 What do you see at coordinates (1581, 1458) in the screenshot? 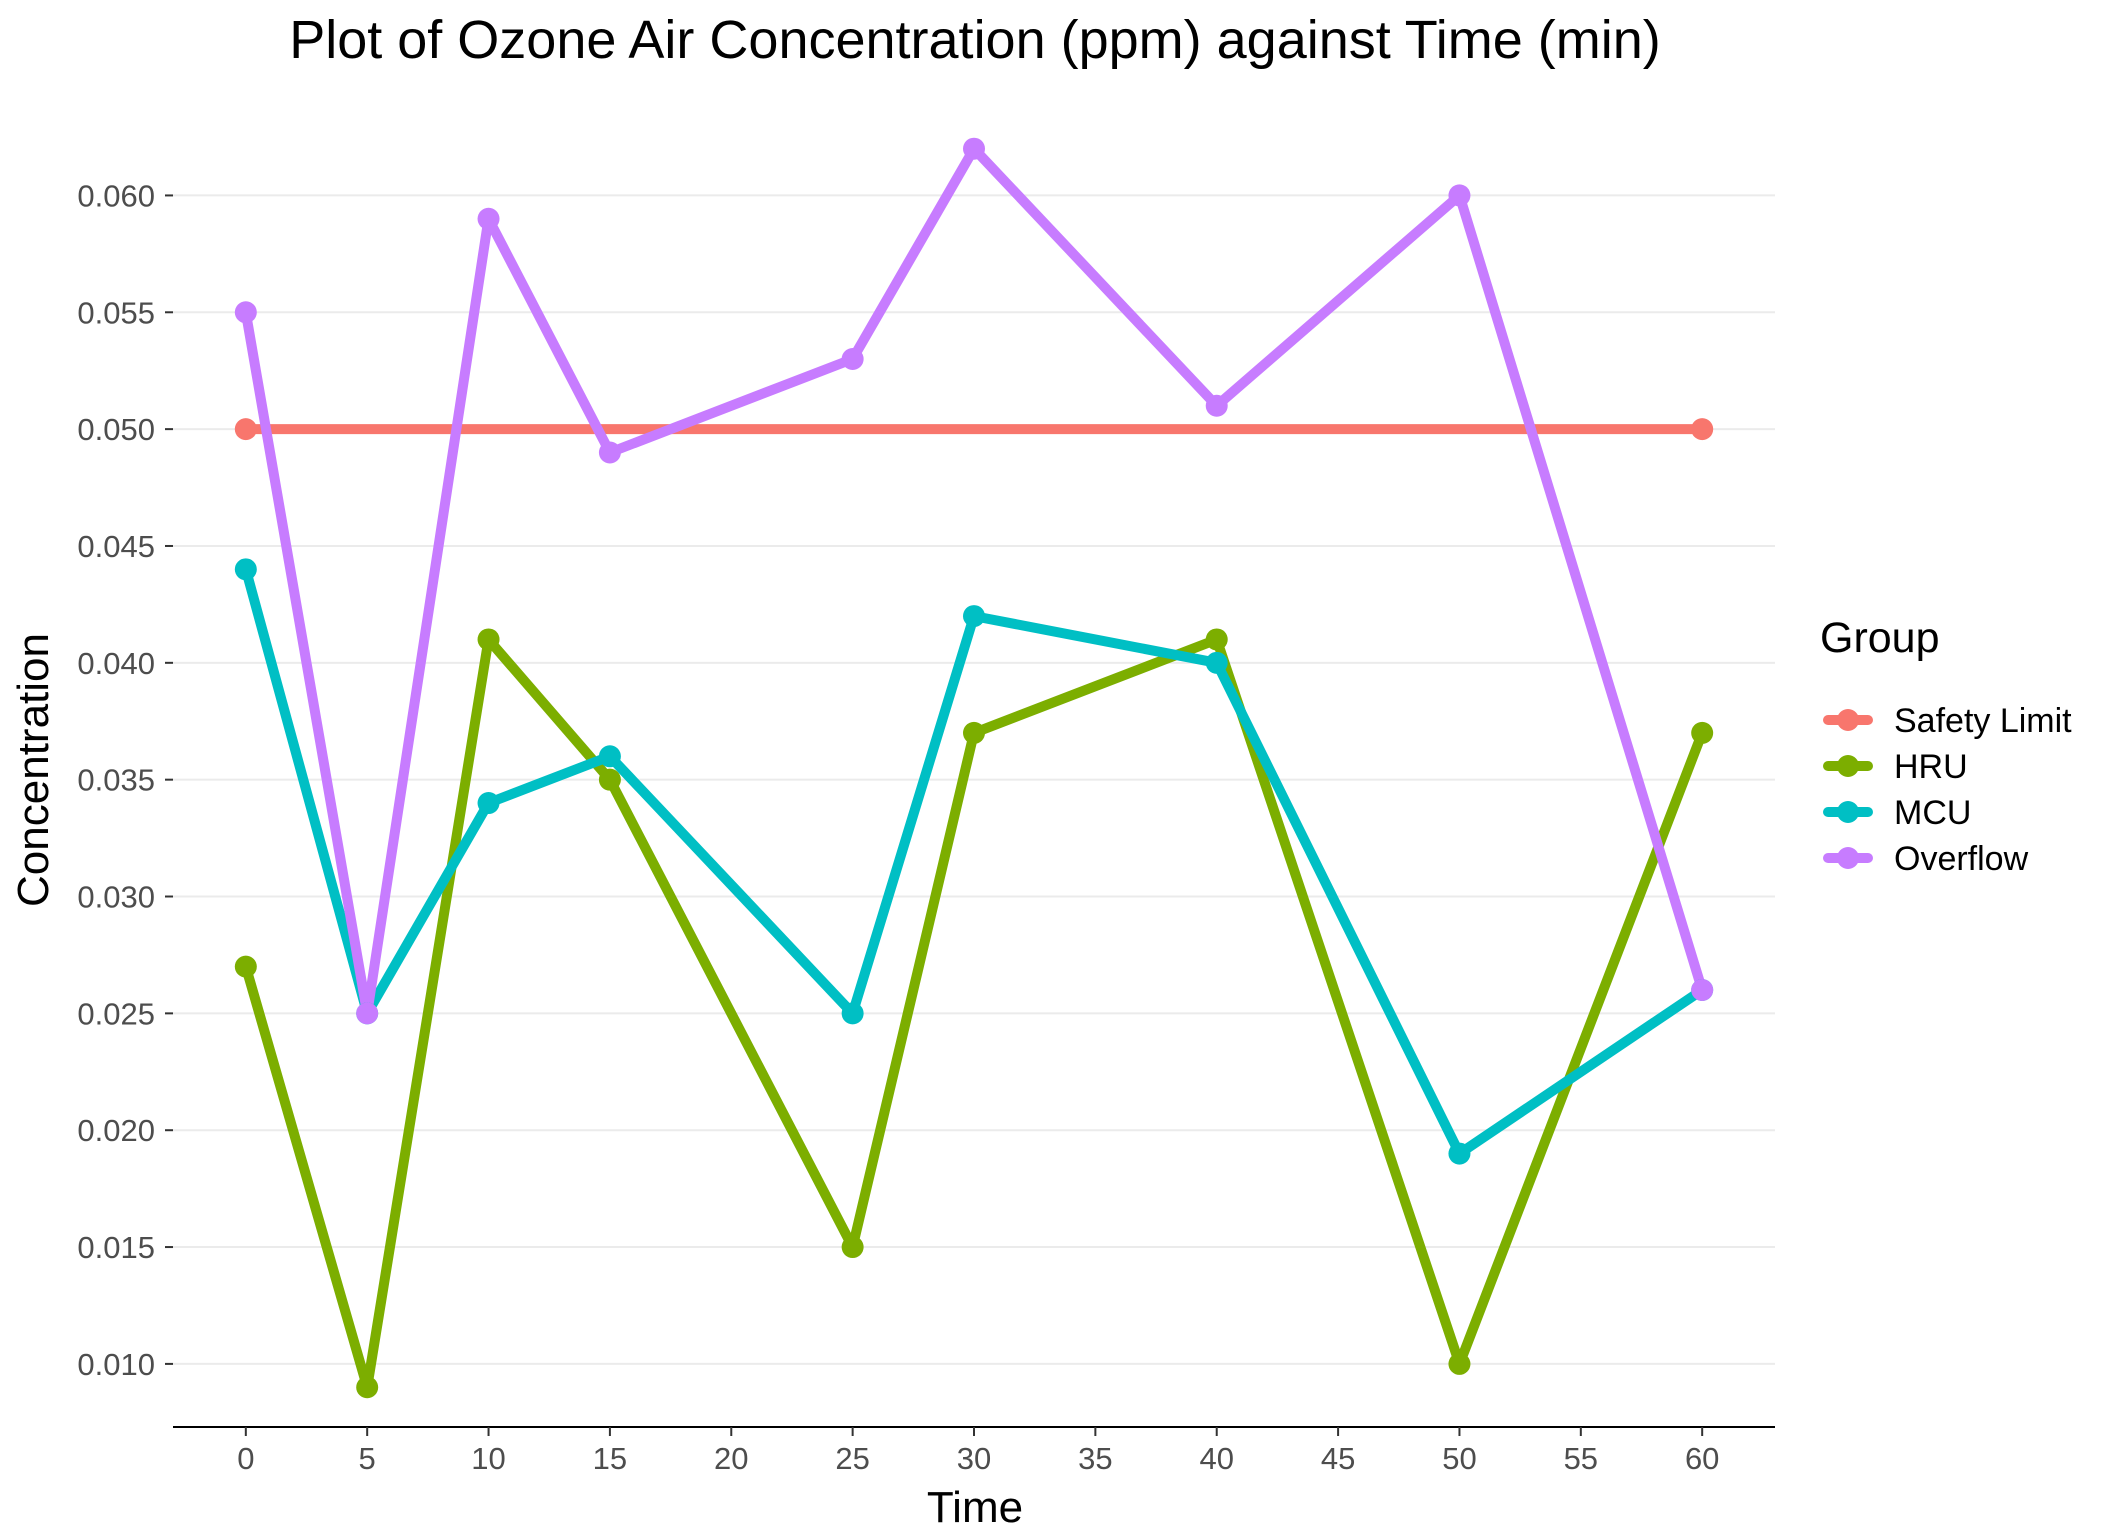
I see `x-tick-label: 55` at bounding box center [1581, 1458].